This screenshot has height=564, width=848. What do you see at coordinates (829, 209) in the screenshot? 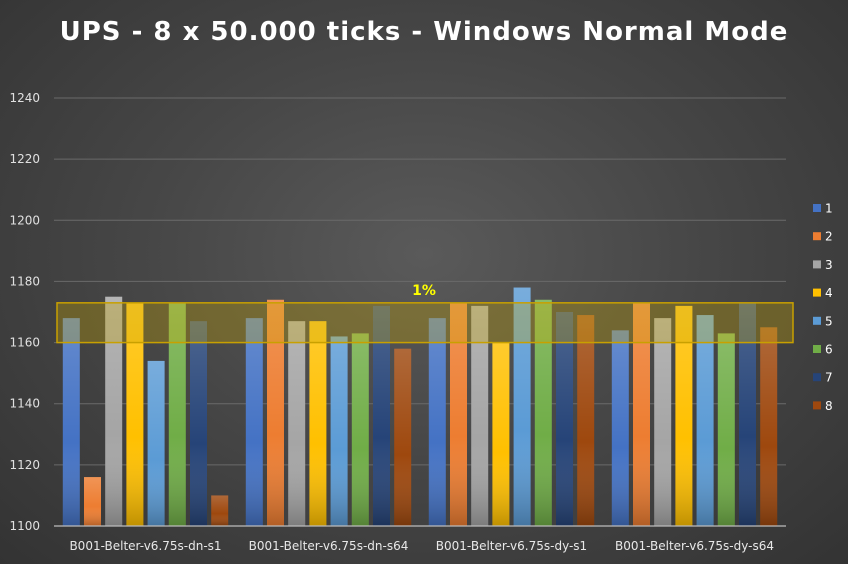
I see `legend-label: 1` at bounding box center [829, 209].